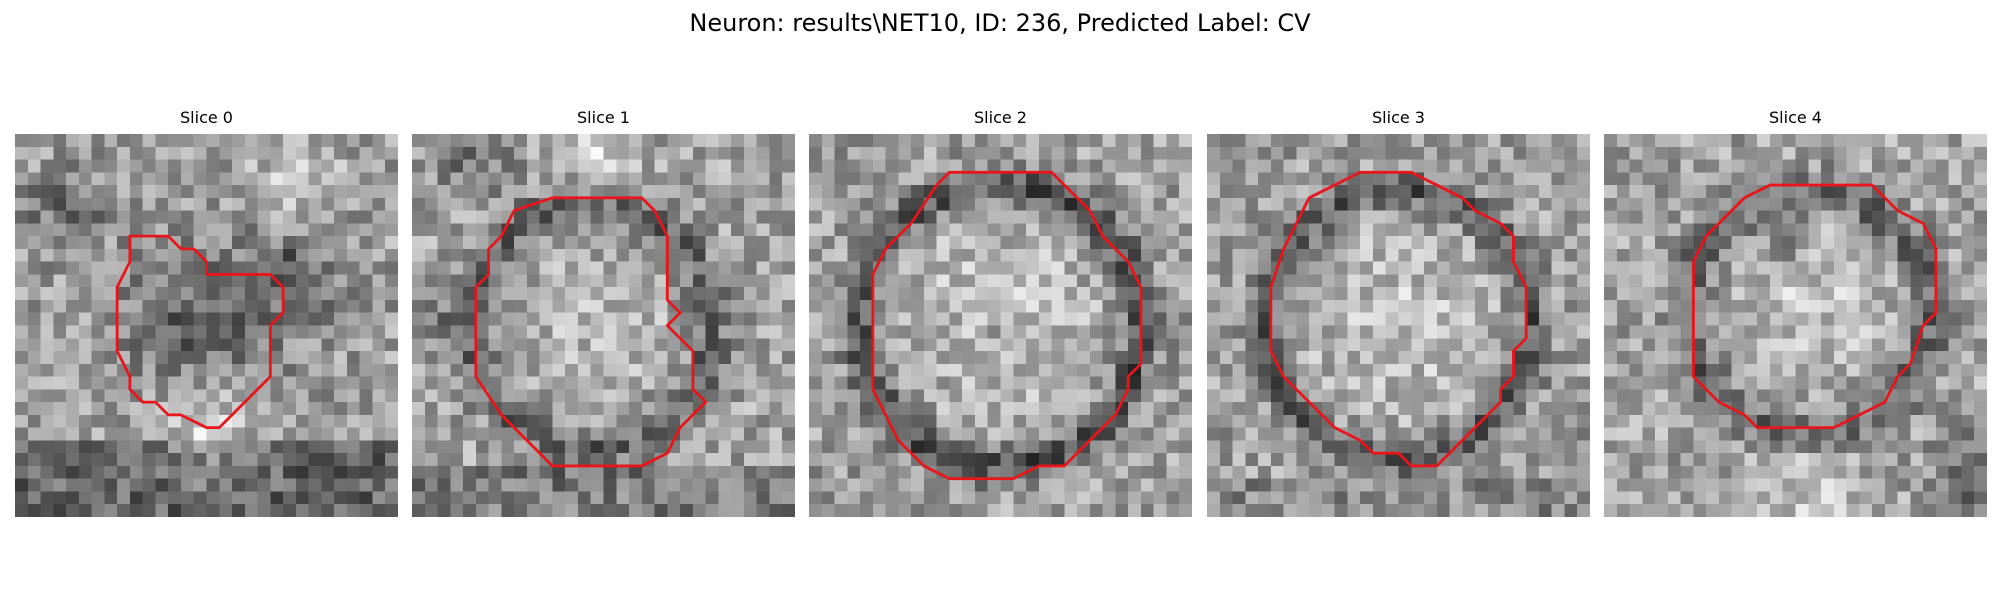 This screenshot has width=2000, height=600. I want to click on slice-panel-3: Slice 3, so click(1398, 312).